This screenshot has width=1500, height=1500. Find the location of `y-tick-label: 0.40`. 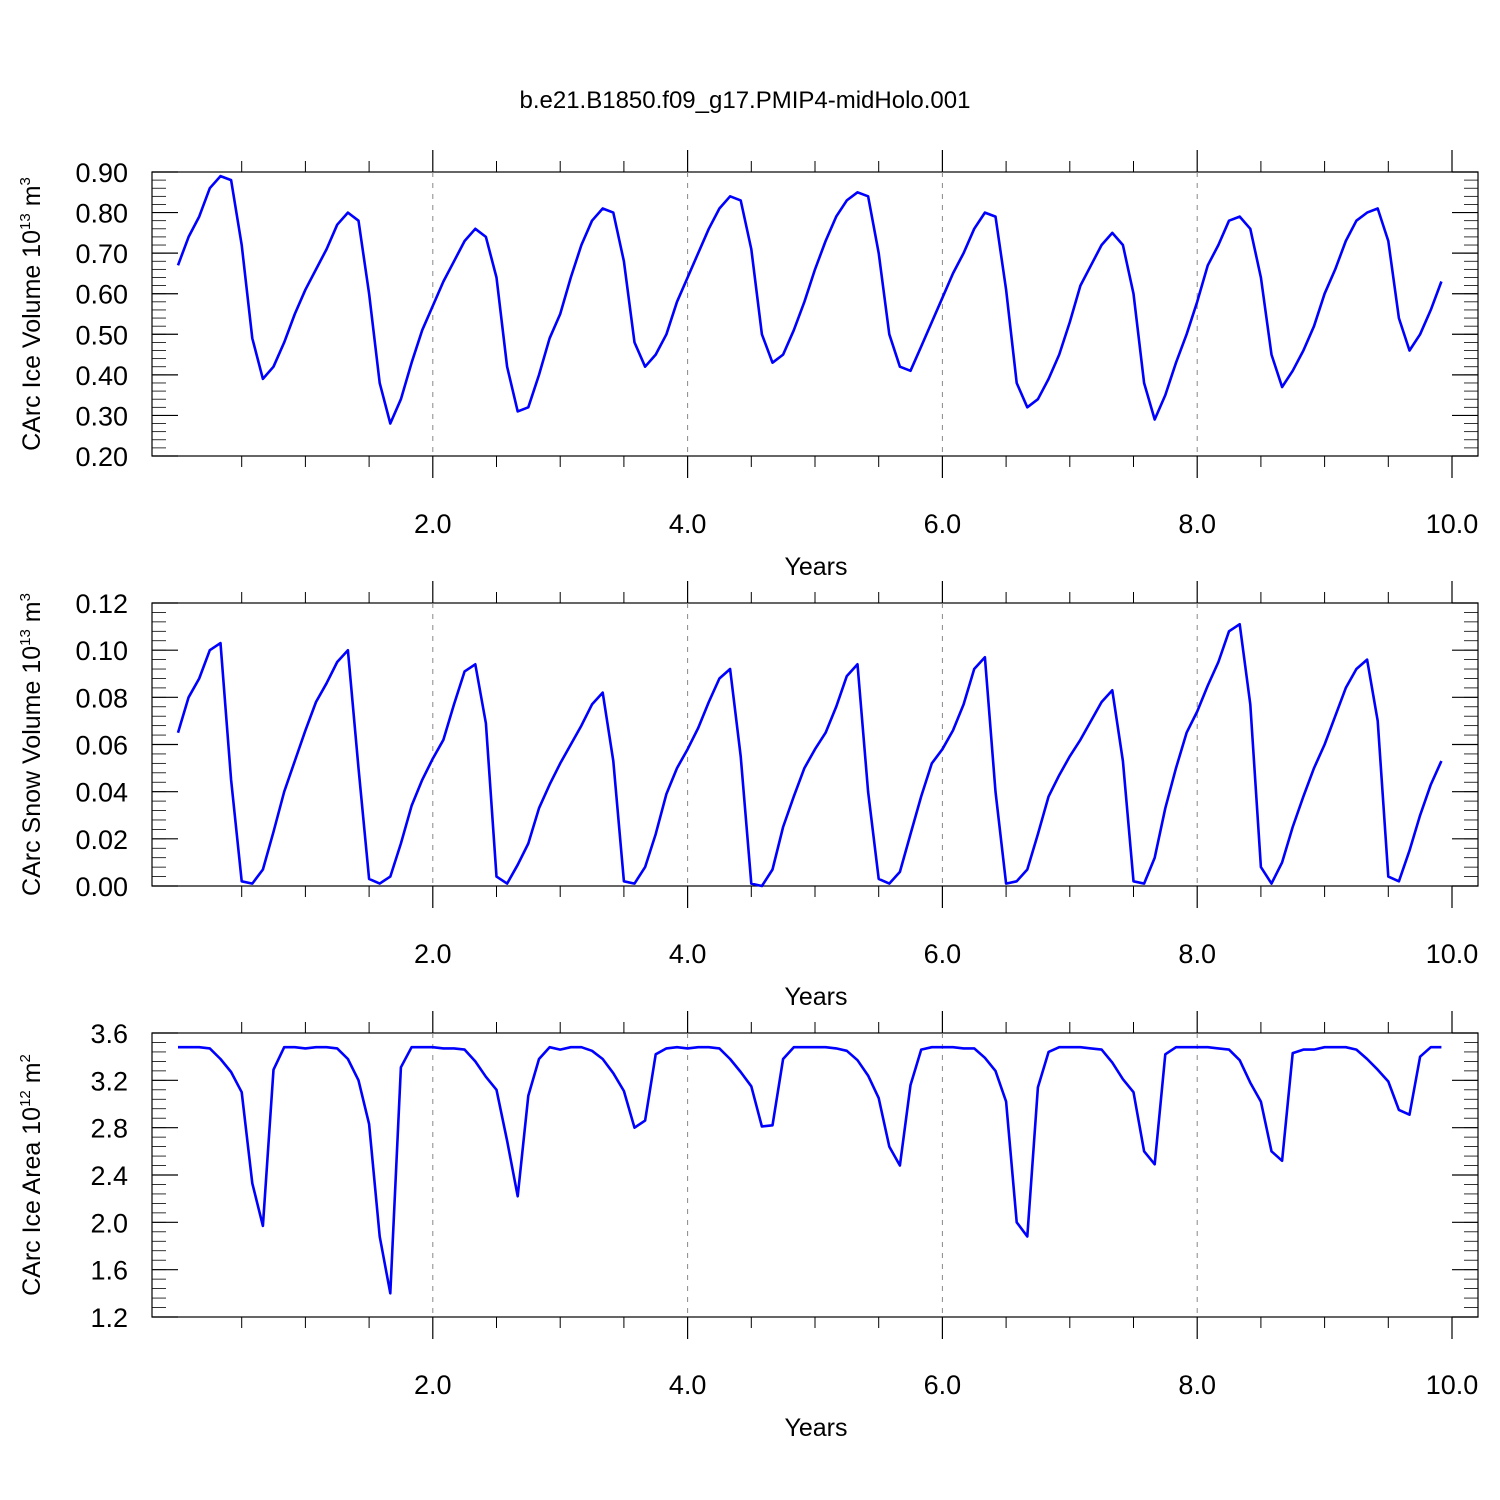

y-tick-label: 0.40 is located at coordinates (101, 376).